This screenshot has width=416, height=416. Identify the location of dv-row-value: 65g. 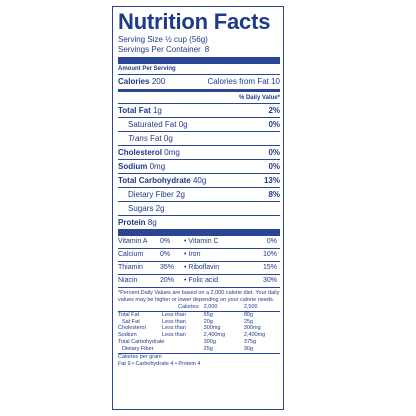
(219, 314).